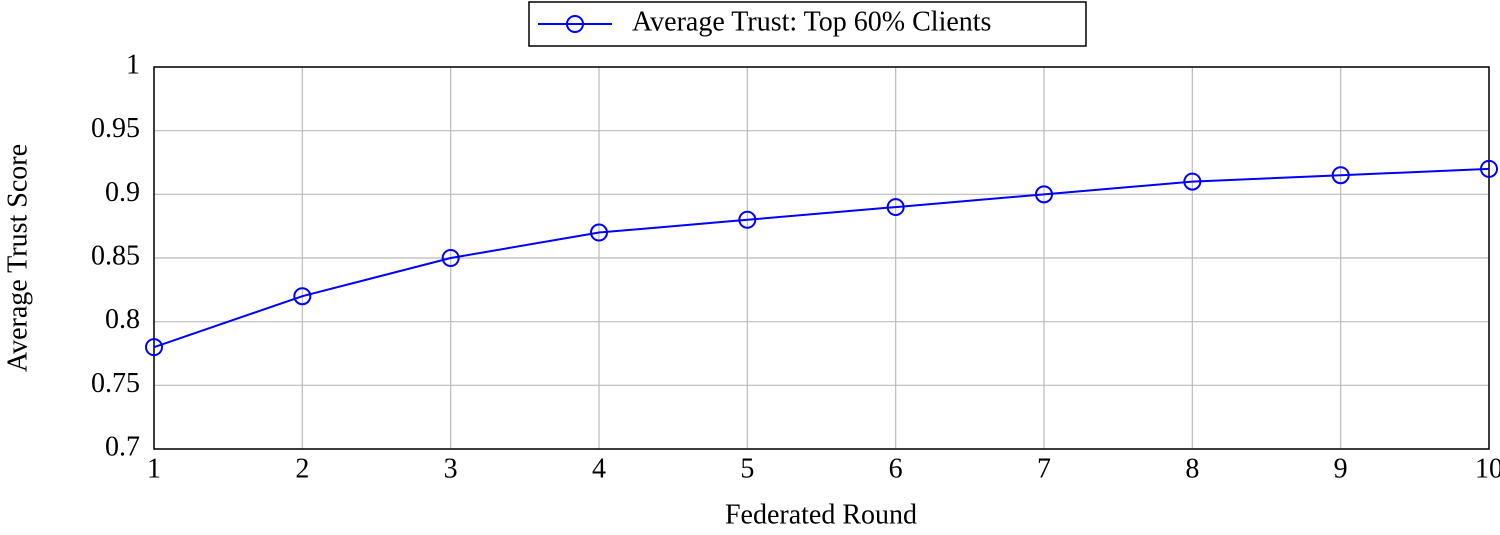 This screenshot has width=1500, height=535. Describe the element at coordinates (896, 468) in the screenshot. I see `x-tick-label: 6` at that location.